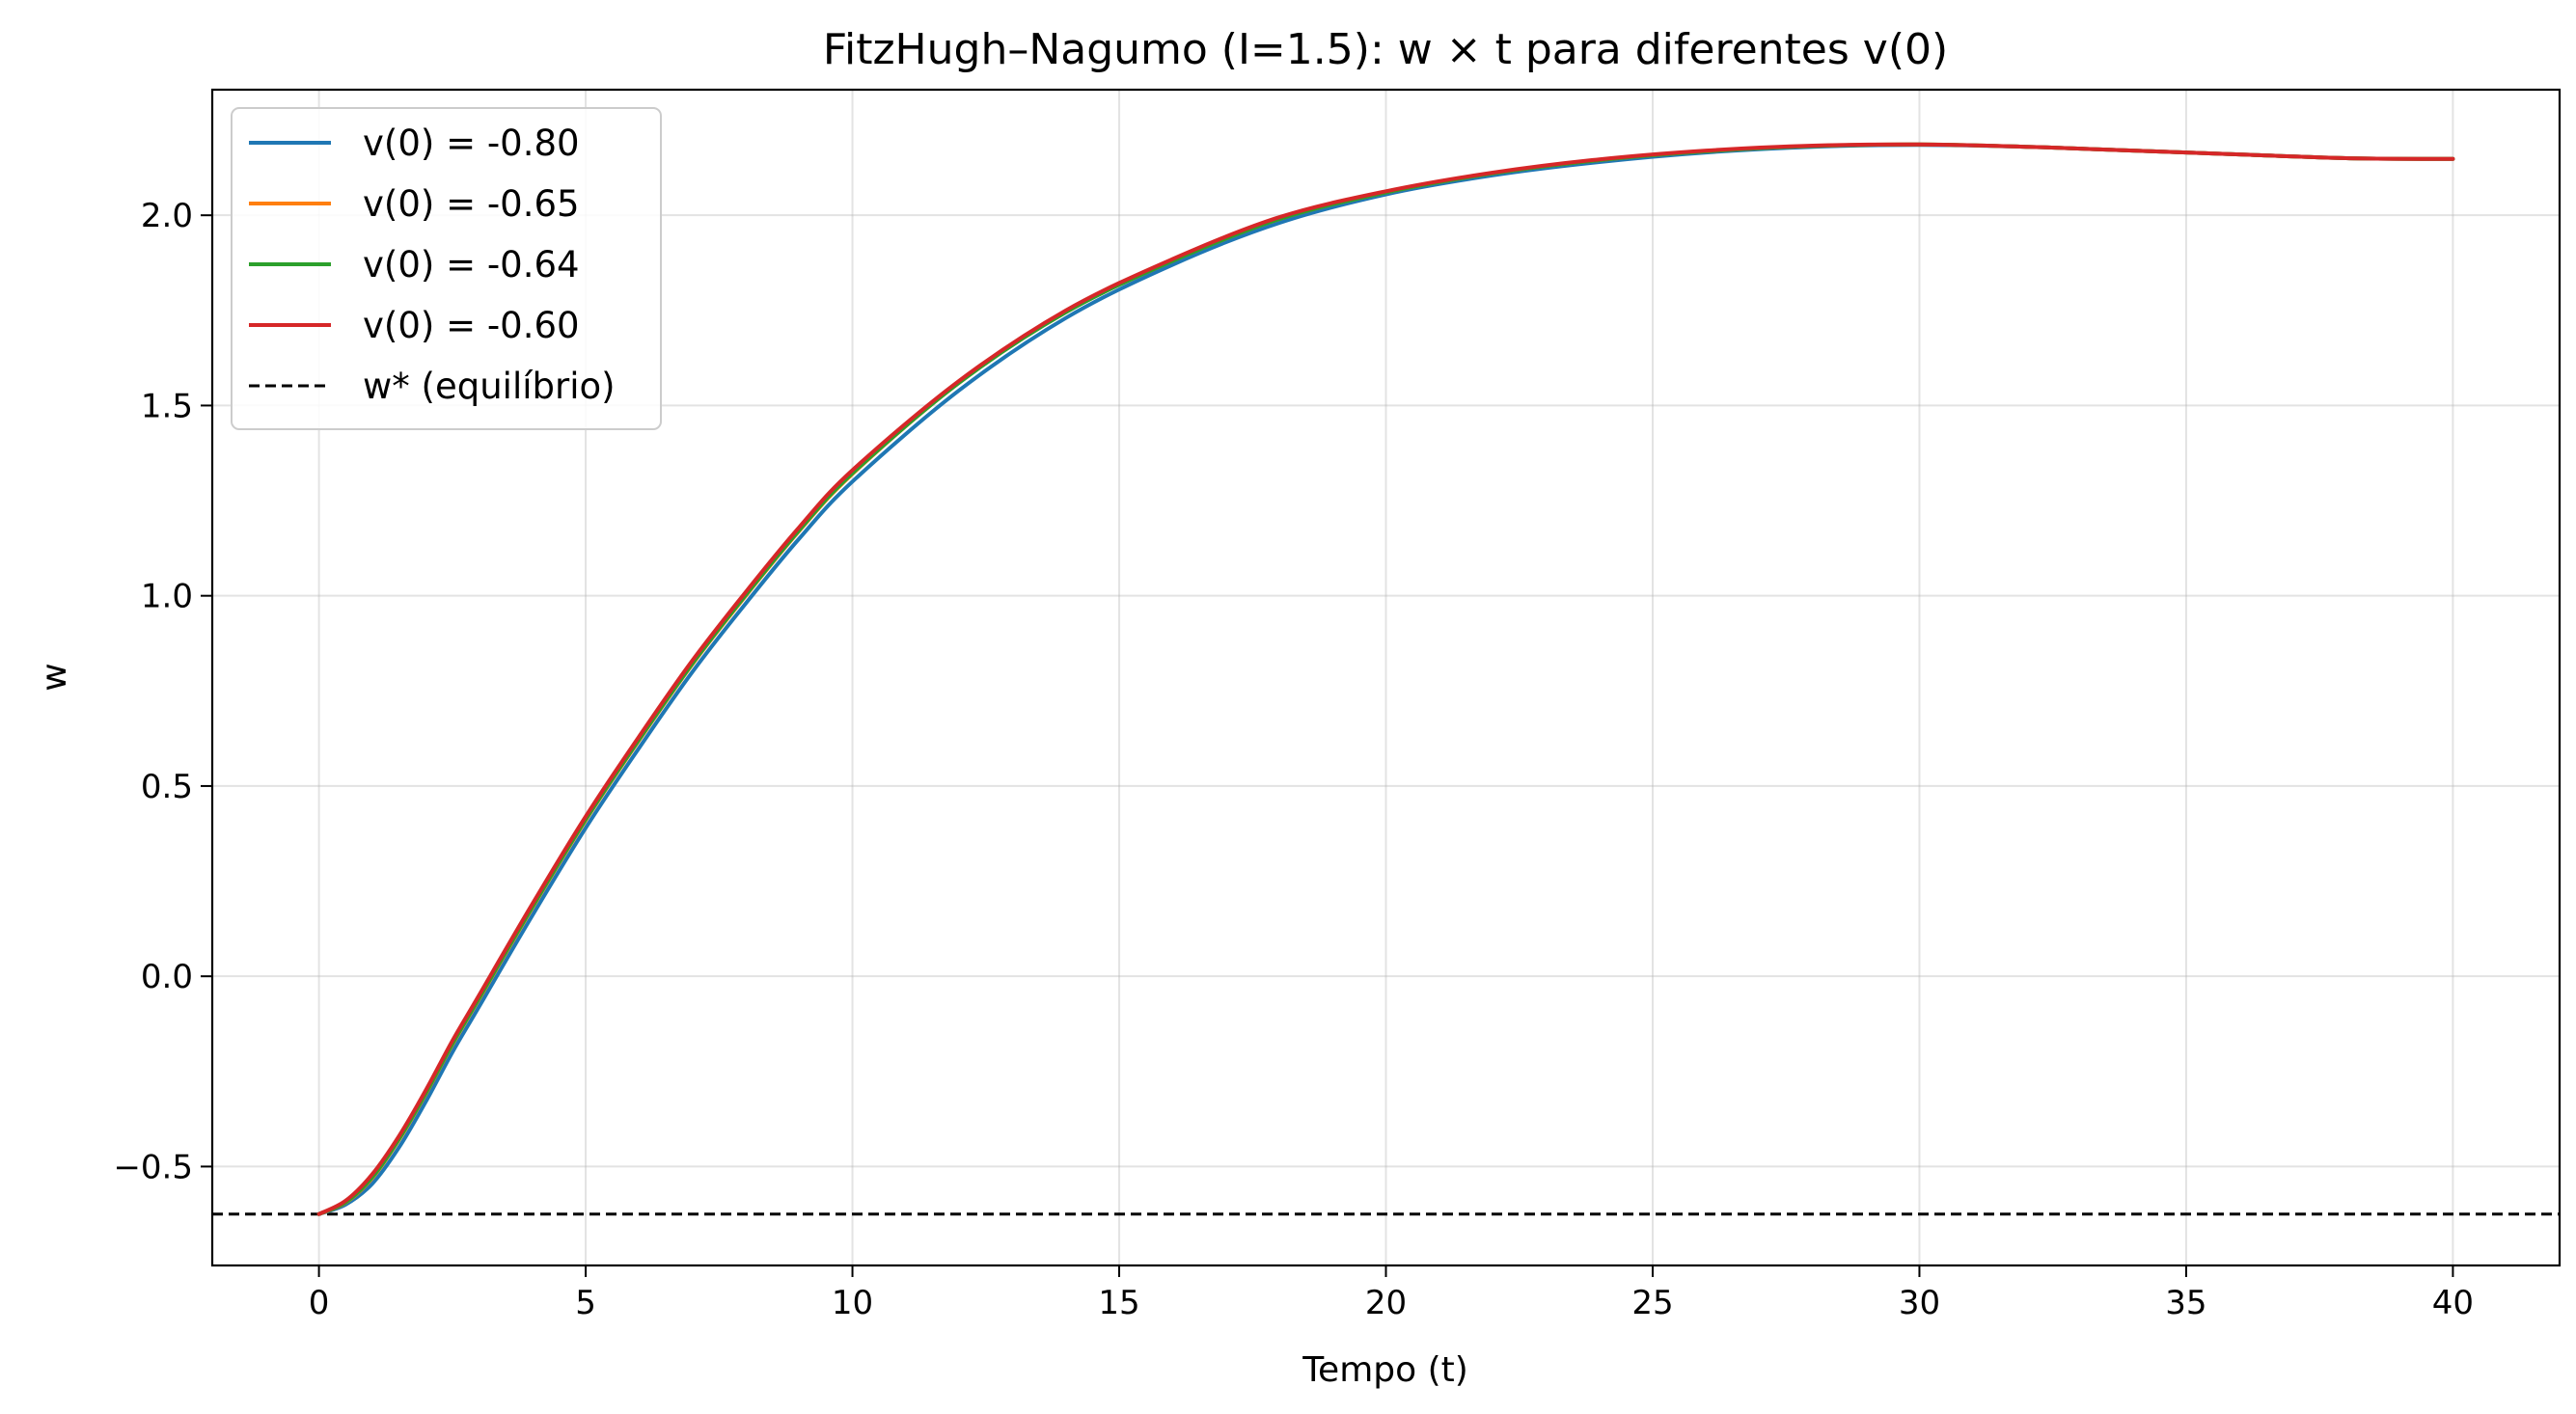 The image size is (2576, 1414). What do you see at coordinates (1386, 1303) in the screenshot?
I see `x-tick-label: 20` at bounding box center [1386, 1303].